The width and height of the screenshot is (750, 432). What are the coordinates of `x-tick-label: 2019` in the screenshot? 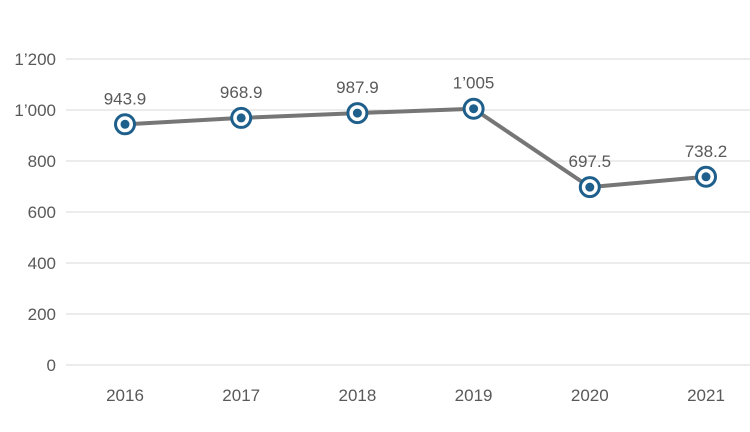 It's located at (474, 395).